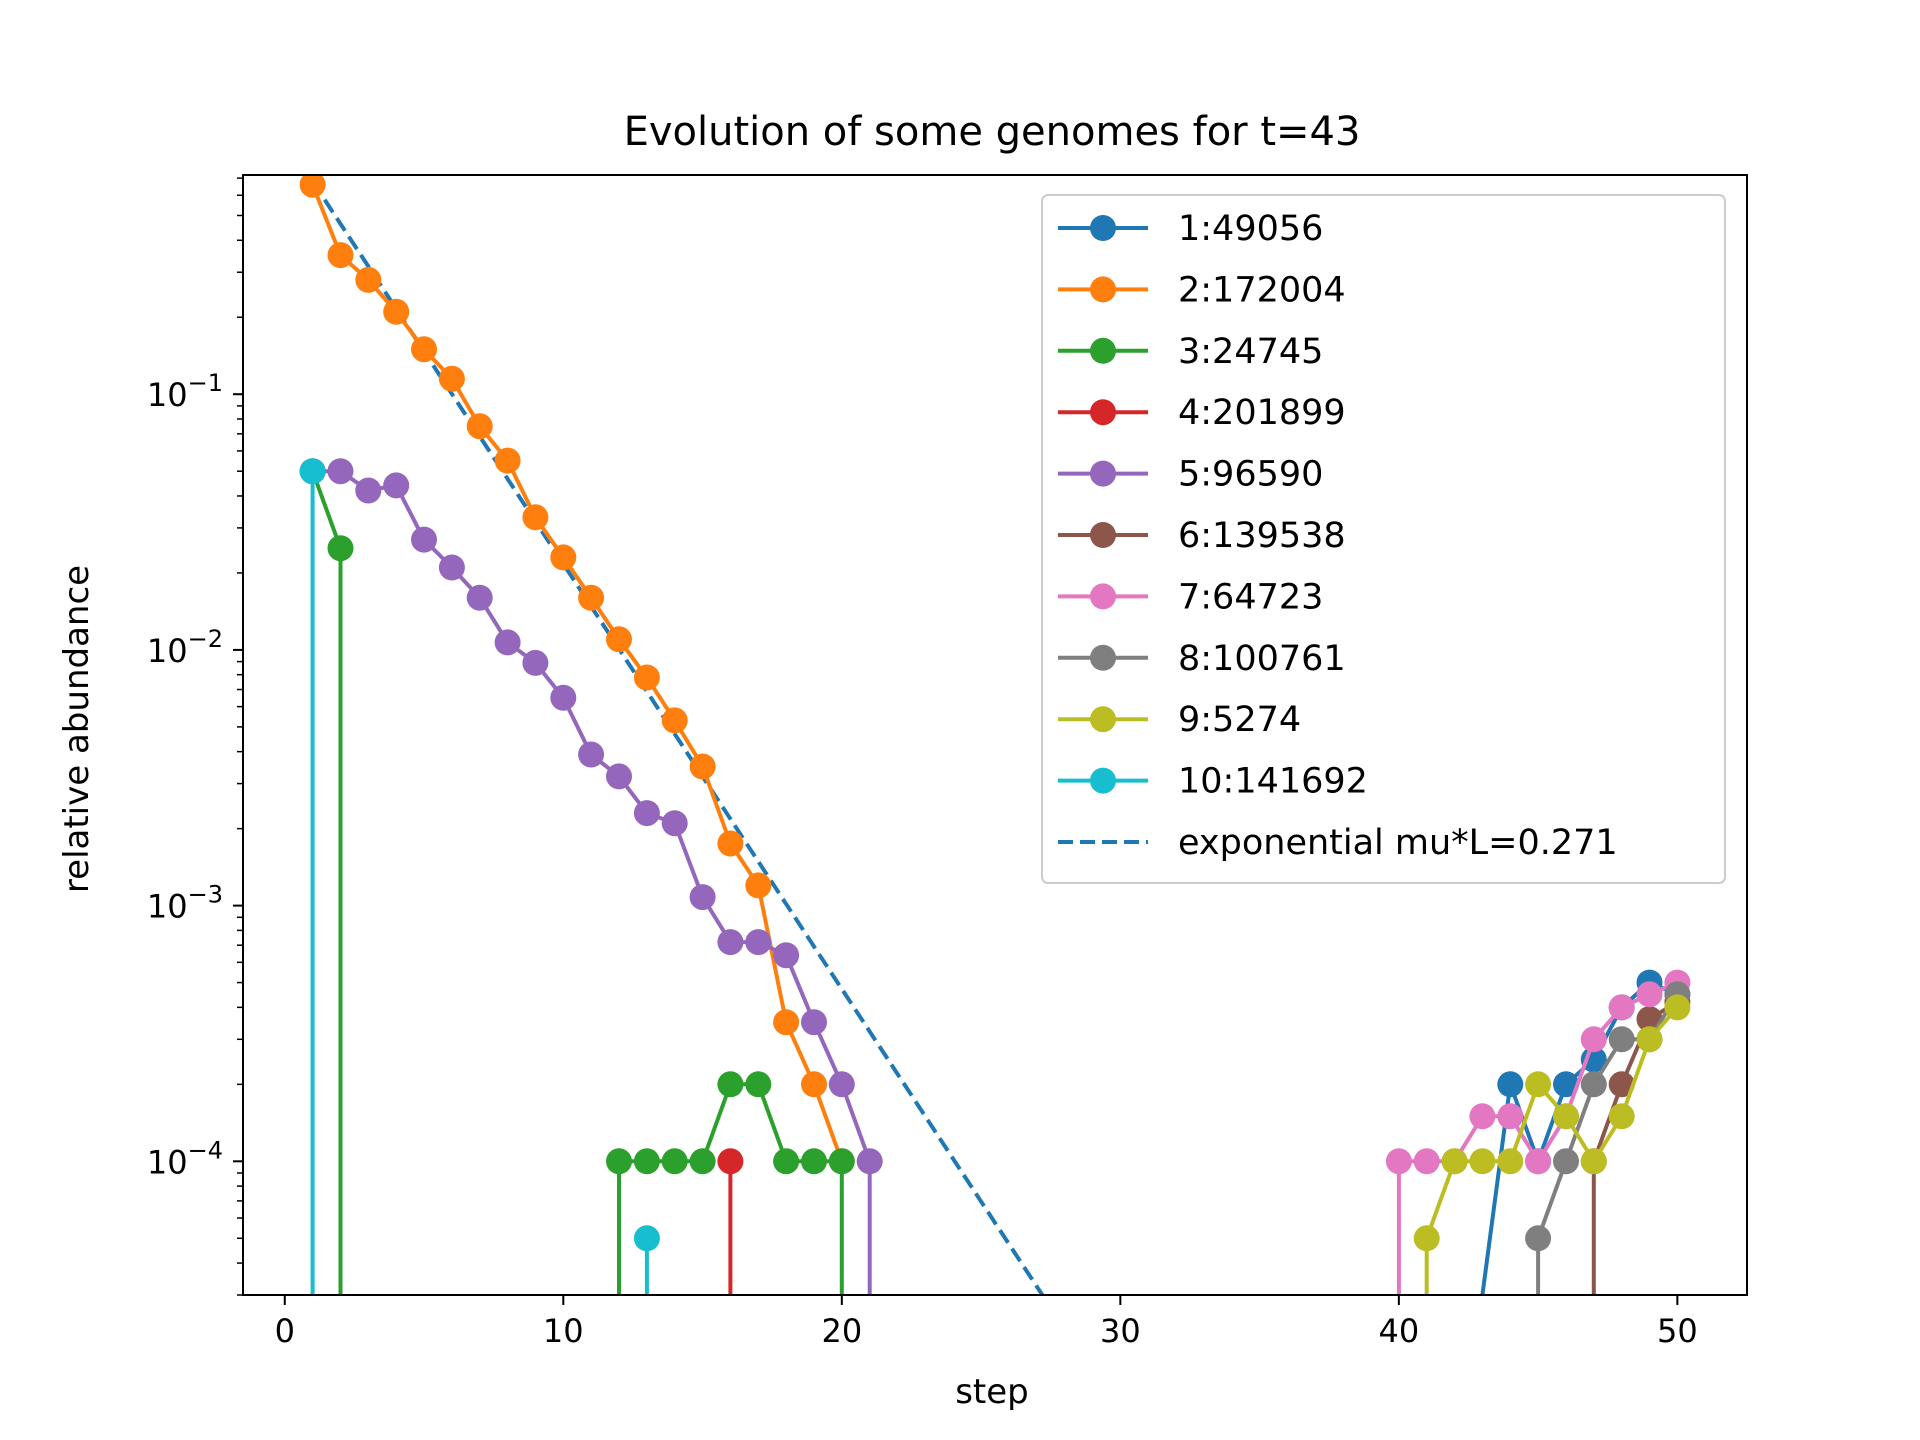 This screenshot has height=1440, width=1920. Describe the element at coordinates (77, 729) in the screenshot. I see `y-axis-label: relative abundance` at that location.